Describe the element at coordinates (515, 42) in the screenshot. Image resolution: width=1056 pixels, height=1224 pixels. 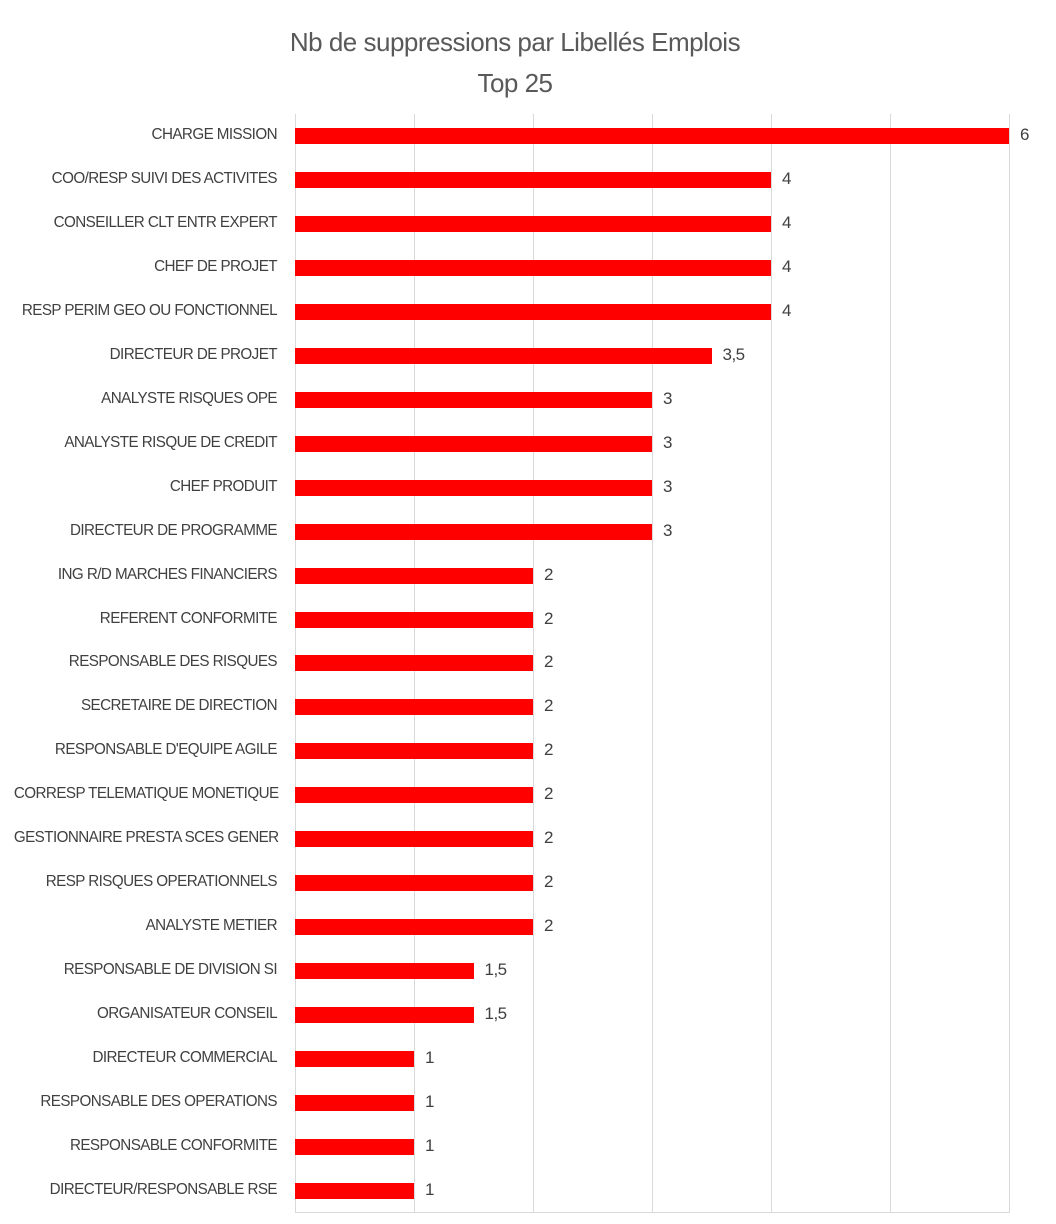
I see `chart-title-line1: Nb de suppressions par Libellés Emplois` at that location.